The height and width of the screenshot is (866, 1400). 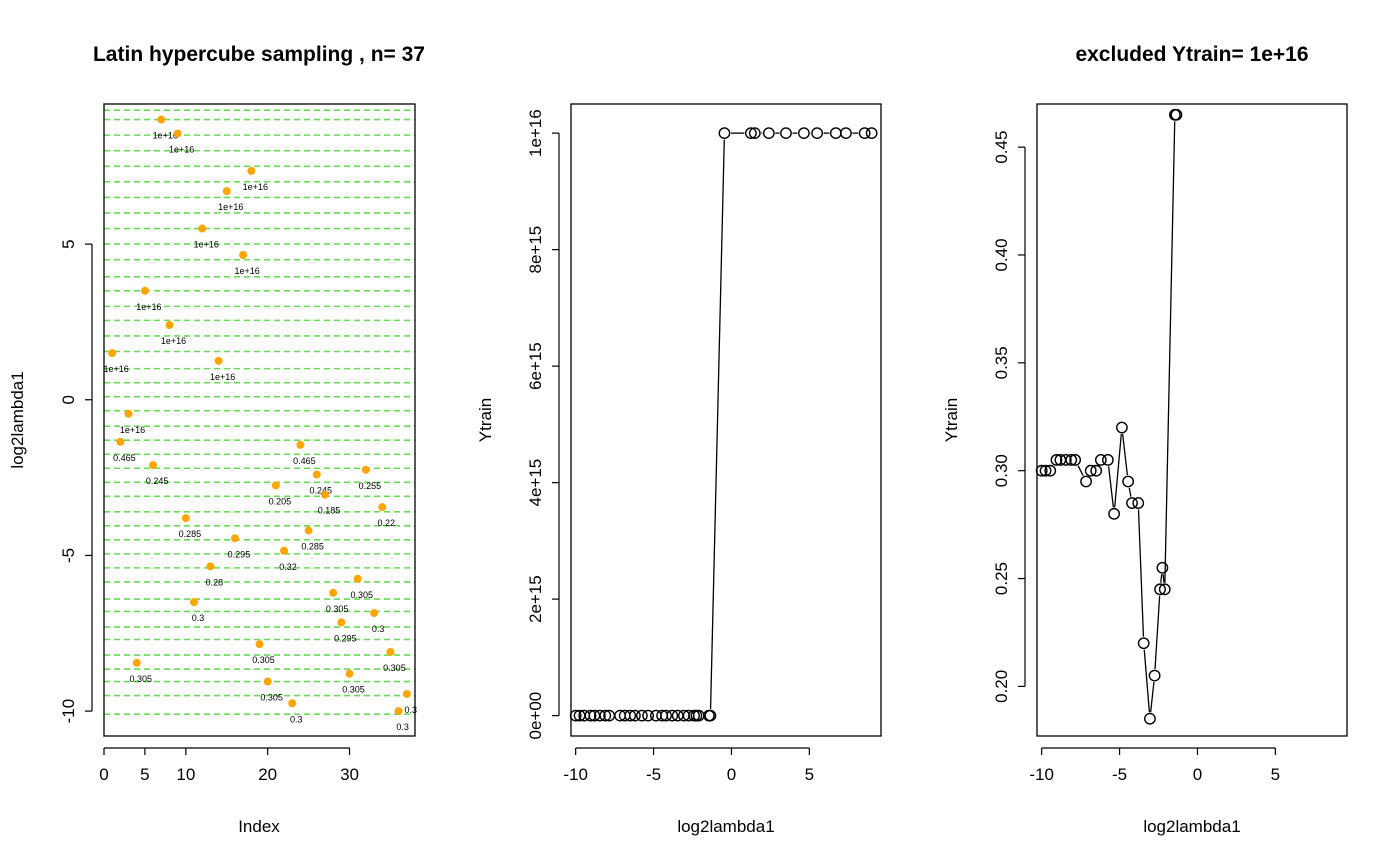 What do you see at coordinates (329, 511) in the screenshot?
I see `point-label: 0.185` at bounding box center [329, 511].